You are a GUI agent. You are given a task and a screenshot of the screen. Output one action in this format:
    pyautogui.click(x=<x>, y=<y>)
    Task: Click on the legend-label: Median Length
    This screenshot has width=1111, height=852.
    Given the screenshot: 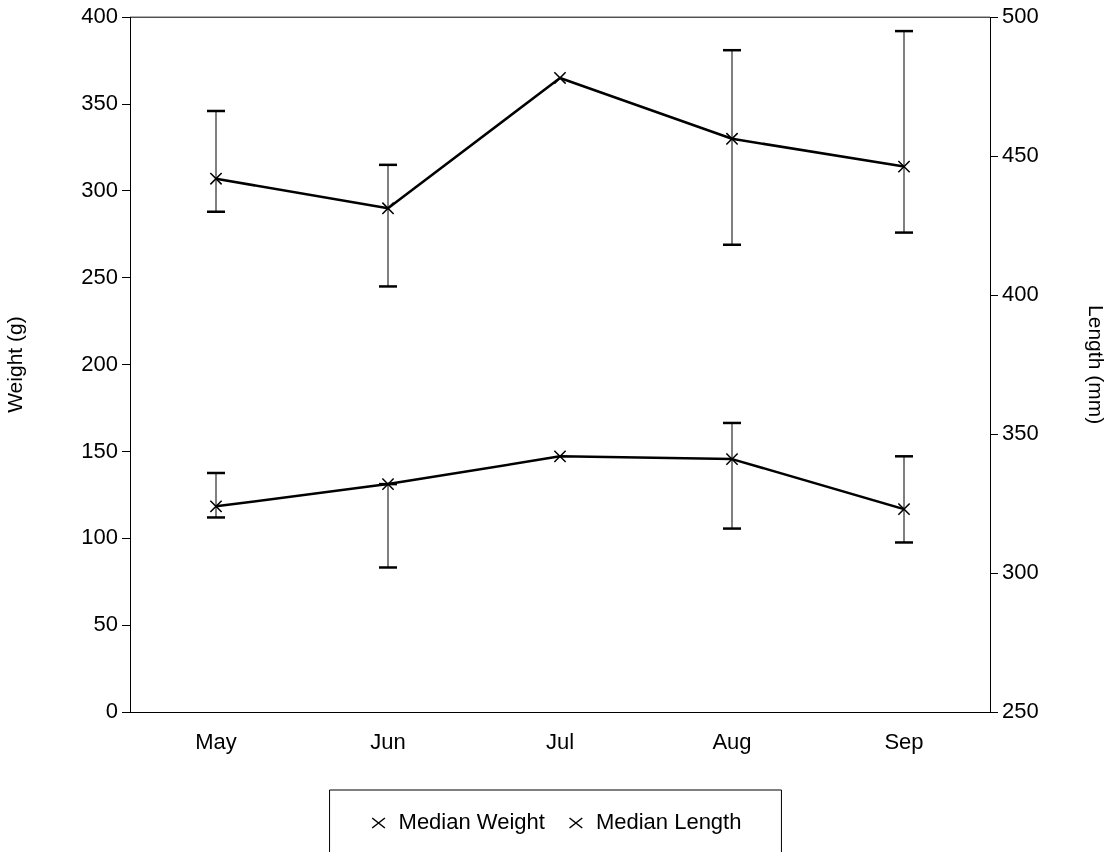 What is the action you would take?
    pyautogui.click(x=668, y=822)
    